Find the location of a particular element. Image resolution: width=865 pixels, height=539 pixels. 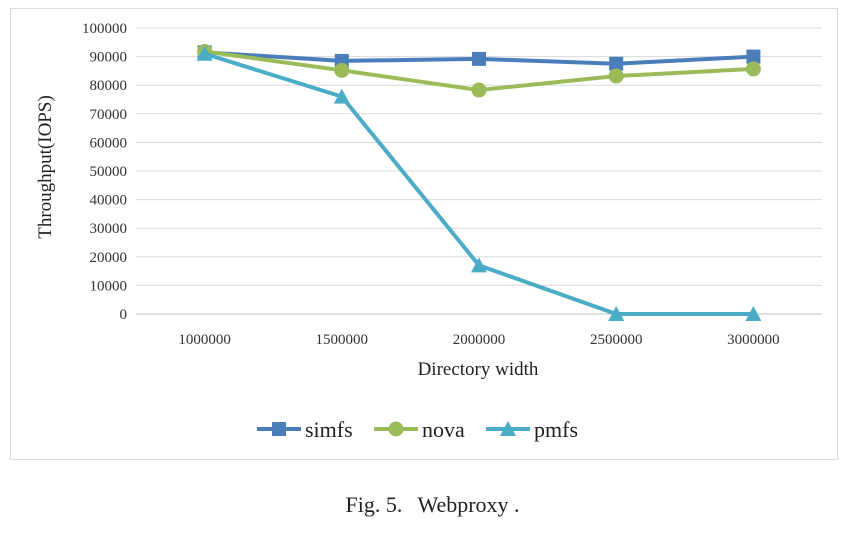

caption-title: Webproxy . is located at coordinates (468, 504).